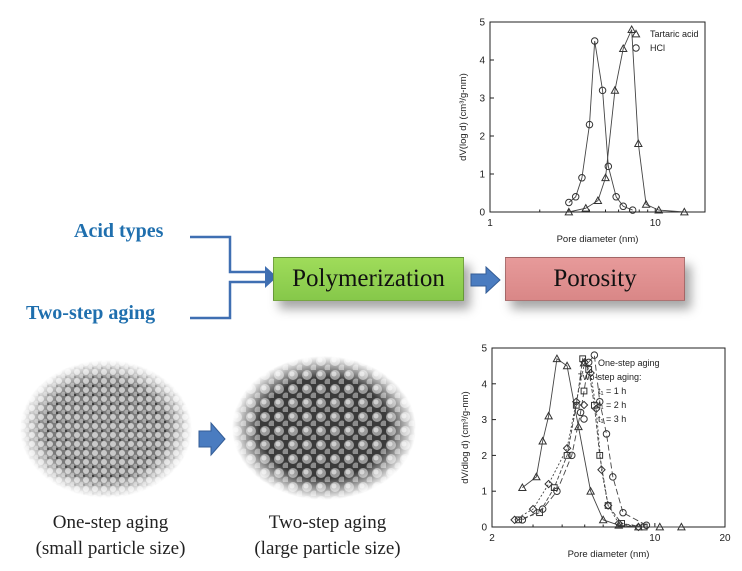 This screenshot has height=571, width=742. I want to click on left-caption-line2: (small particle size), so click(110, 548).